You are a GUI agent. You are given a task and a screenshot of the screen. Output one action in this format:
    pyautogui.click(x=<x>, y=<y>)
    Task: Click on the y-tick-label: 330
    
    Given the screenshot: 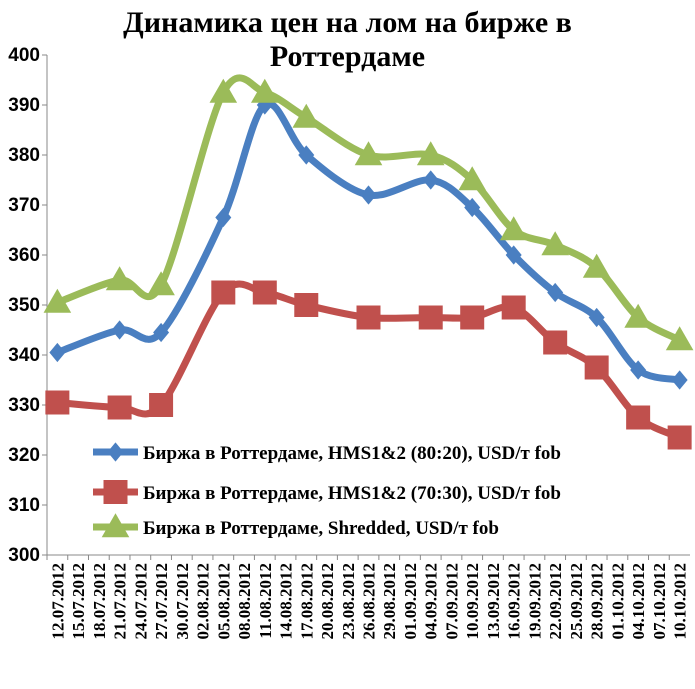 What is the action you would take?
    pyautogui.click(x=24, y=405)
    